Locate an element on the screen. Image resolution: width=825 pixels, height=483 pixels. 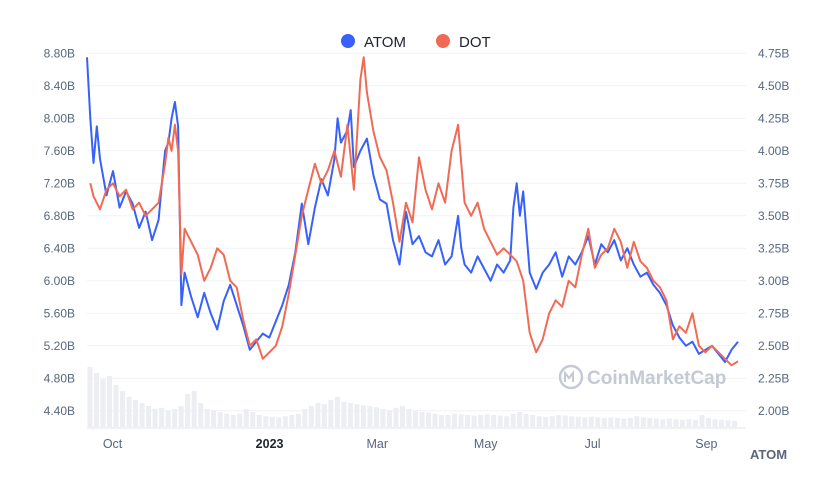
right-tick-label: 3.75B is located at coordinates (773, 183).